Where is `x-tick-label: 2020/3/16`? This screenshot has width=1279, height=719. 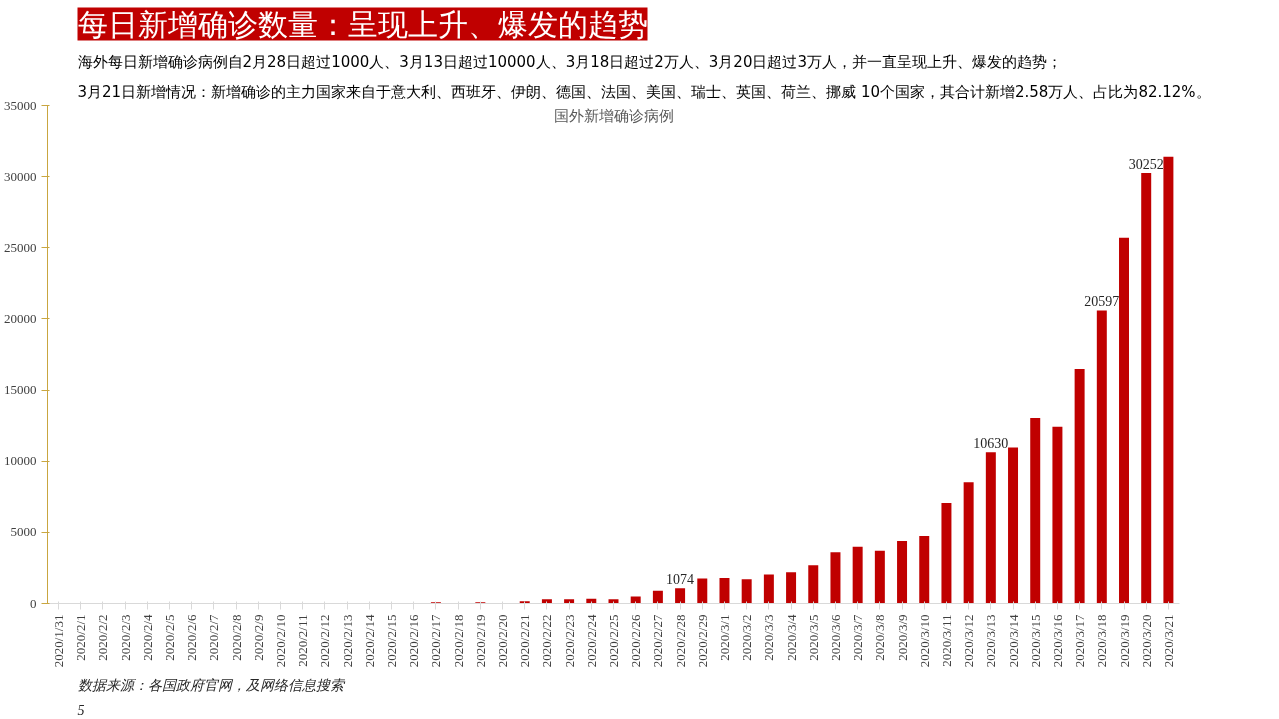 x-tick-label: 2020/3/16 is located at coordinates (1057, 641).